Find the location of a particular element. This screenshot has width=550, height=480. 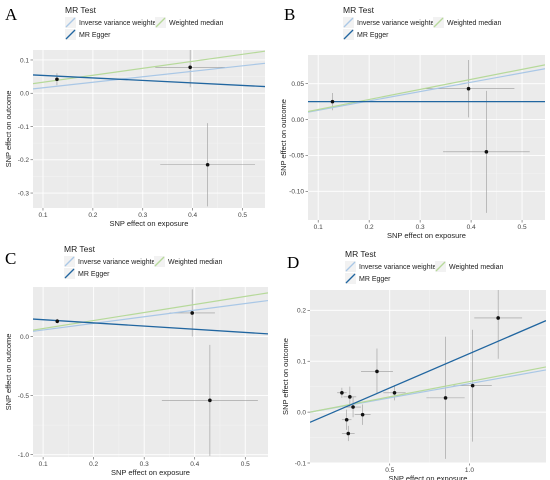

legend-label-wmedian: Weighted median is located at coordinates (196, 23).